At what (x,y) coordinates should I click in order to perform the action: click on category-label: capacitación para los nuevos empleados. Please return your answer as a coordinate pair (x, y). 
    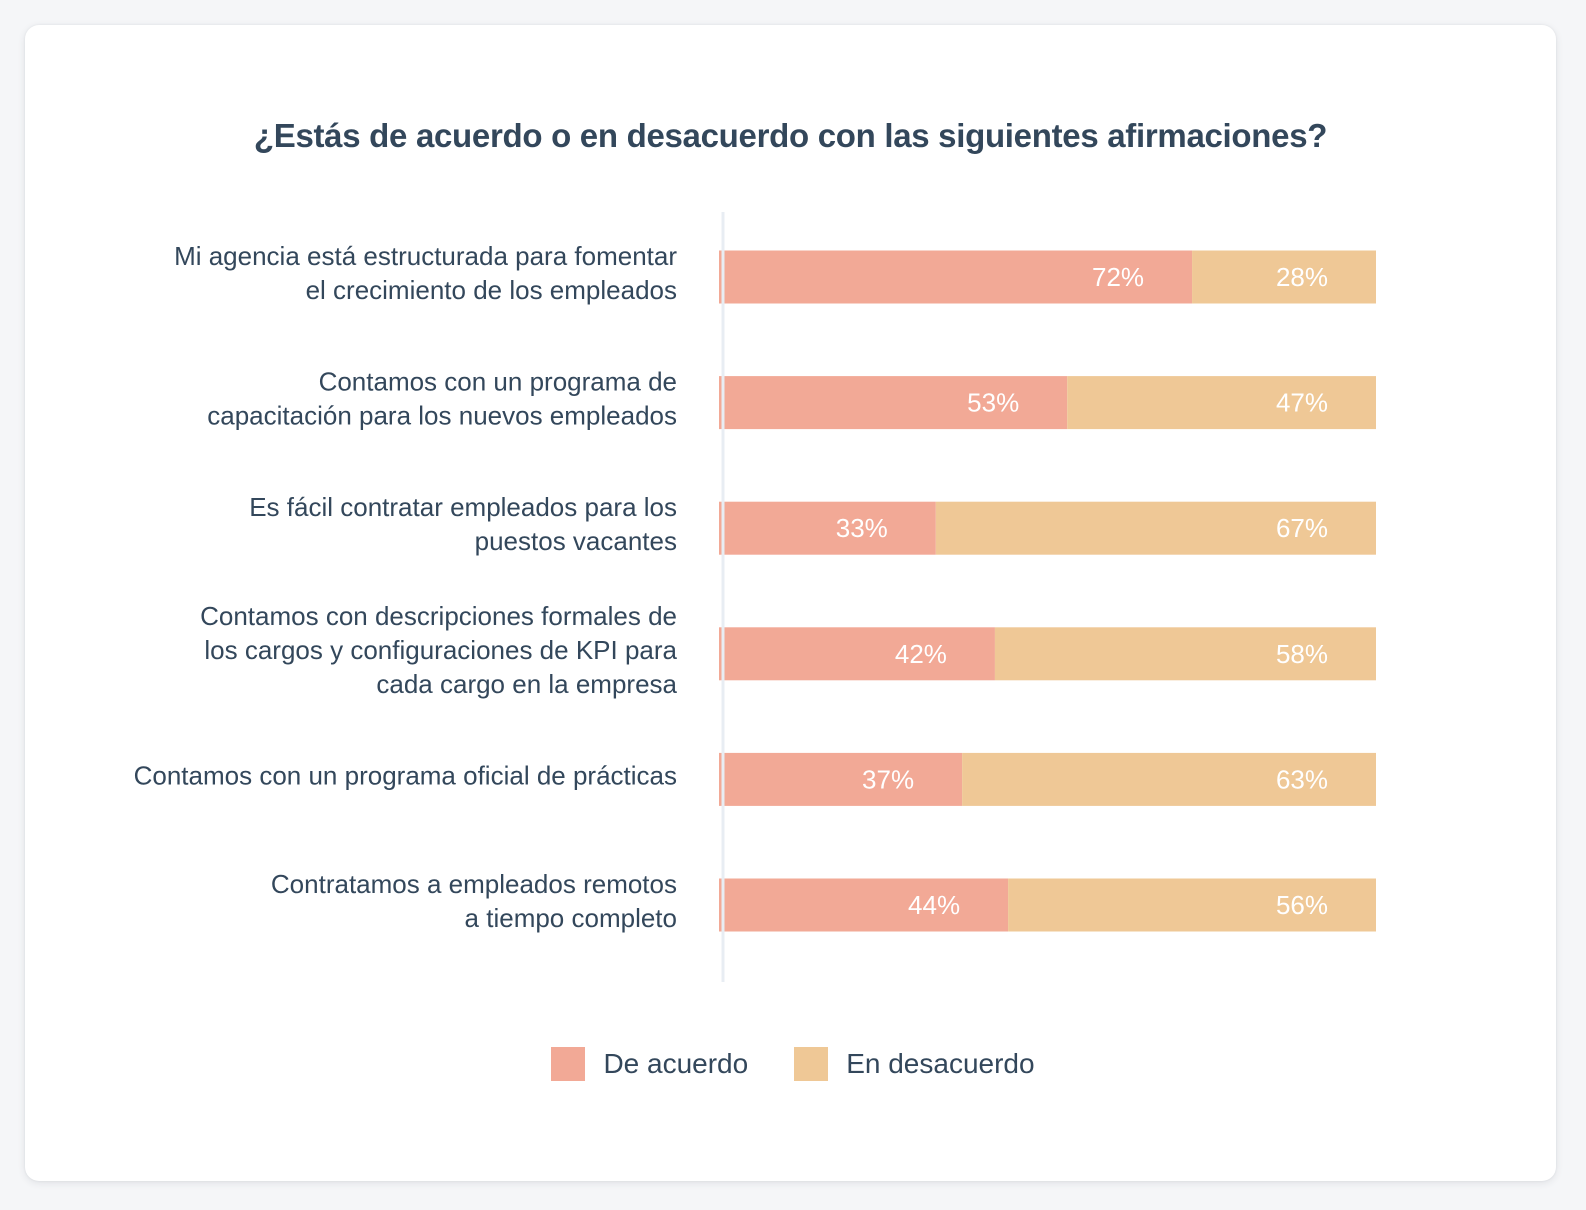
    Looking at the image, I should click on (442, 416).